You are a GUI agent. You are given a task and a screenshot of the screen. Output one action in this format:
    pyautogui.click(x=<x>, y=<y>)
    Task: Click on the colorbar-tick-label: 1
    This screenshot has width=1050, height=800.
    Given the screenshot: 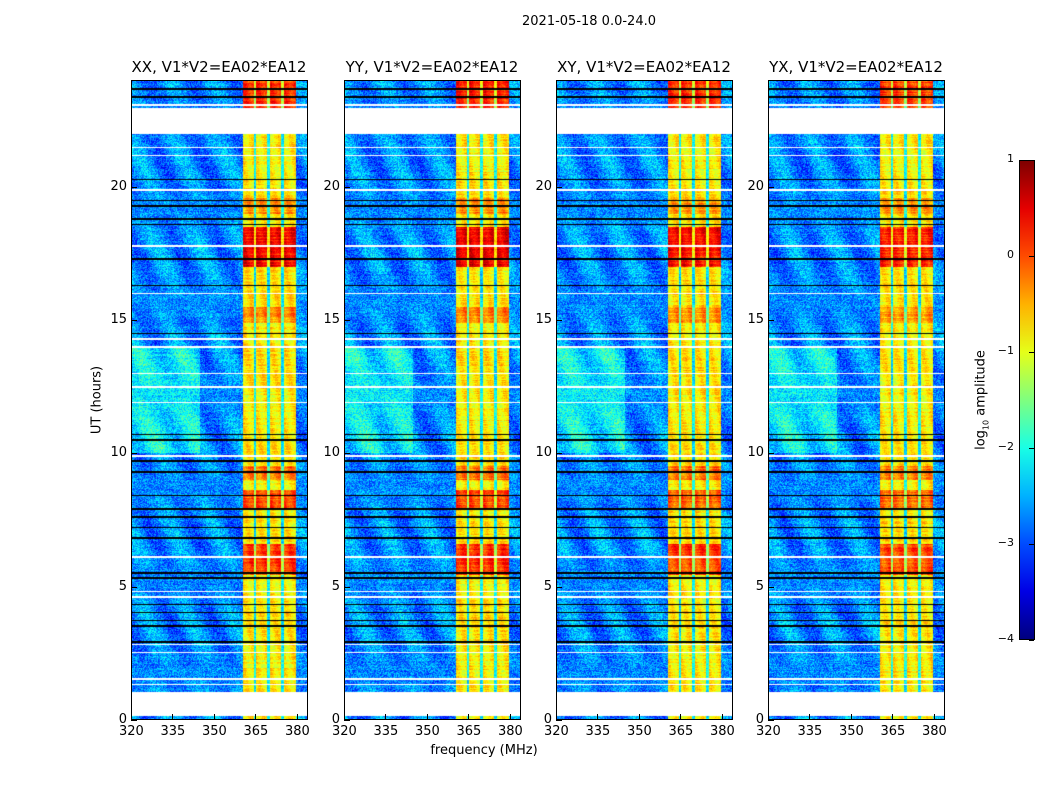 What is the action you would take?
    pyautogui.click(x=1010, y=158)
    